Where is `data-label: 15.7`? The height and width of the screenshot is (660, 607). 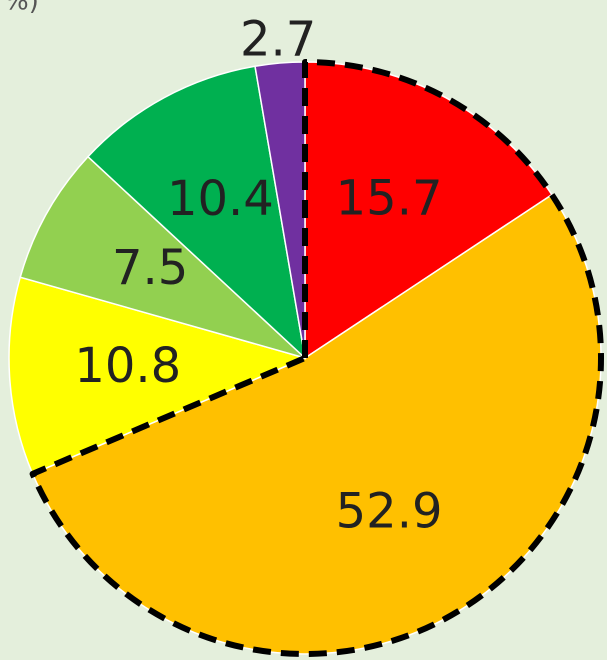 data-label: 15.7 is located at coordinates (389, 199).